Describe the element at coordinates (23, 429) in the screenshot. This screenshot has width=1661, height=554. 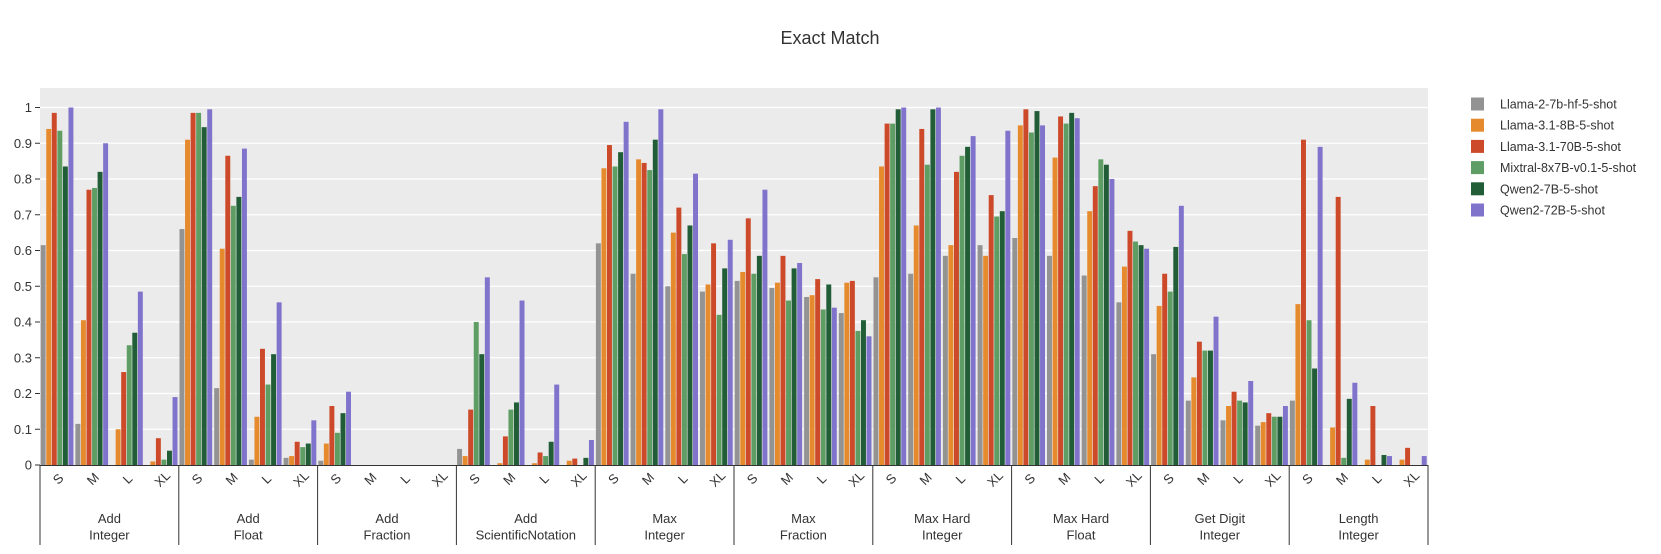
I see `y-tick-label: 0.1` at that location.